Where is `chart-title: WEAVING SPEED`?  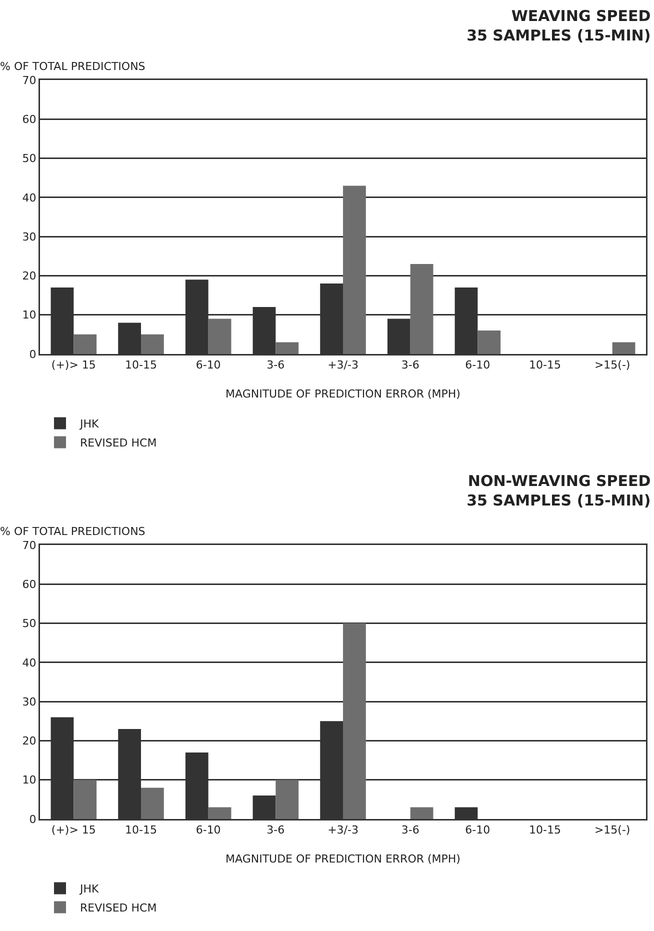
chart-title: WEAVING SPEED is located at coordinates (581, 15).